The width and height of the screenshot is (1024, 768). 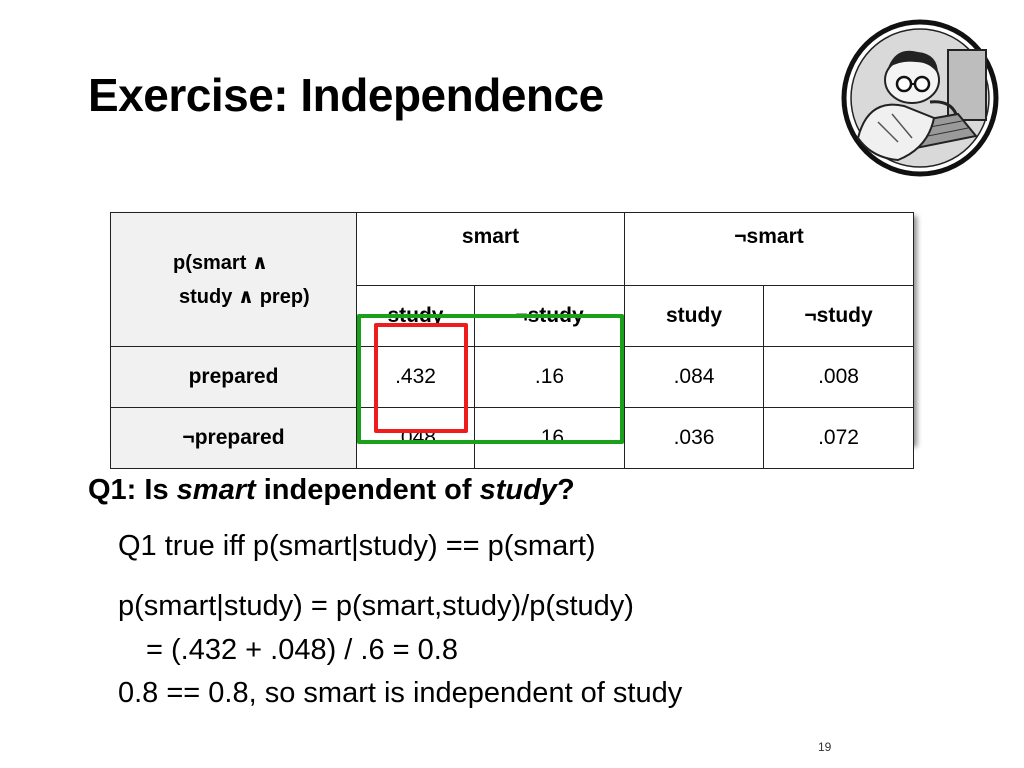 I want to click on table-cell: .072, so click(x=839, y=438).